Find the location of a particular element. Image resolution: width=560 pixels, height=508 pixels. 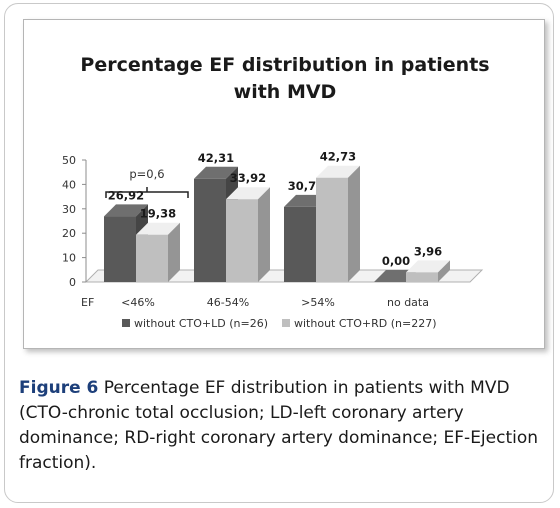

p-value-annotation: p=0,6 is located at coordinates (146, 174).